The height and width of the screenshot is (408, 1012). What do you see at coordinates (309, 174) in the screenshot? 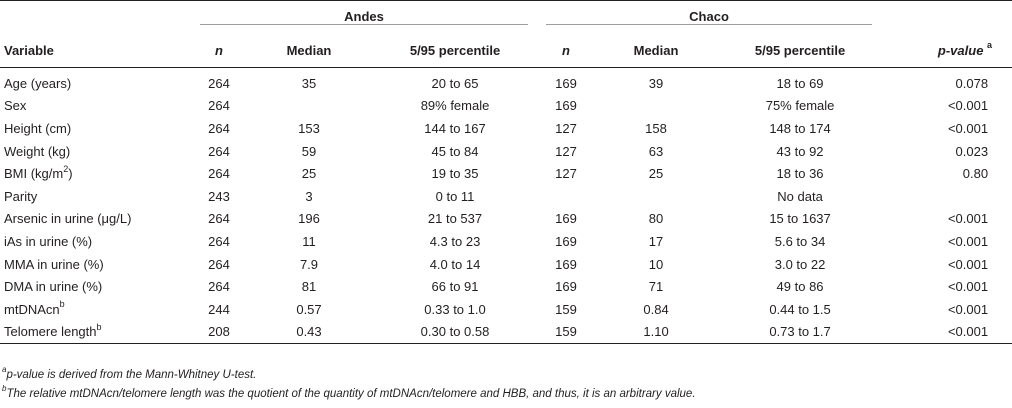
I see `cell-median-andes: 25` at bounding box center [309, 174].